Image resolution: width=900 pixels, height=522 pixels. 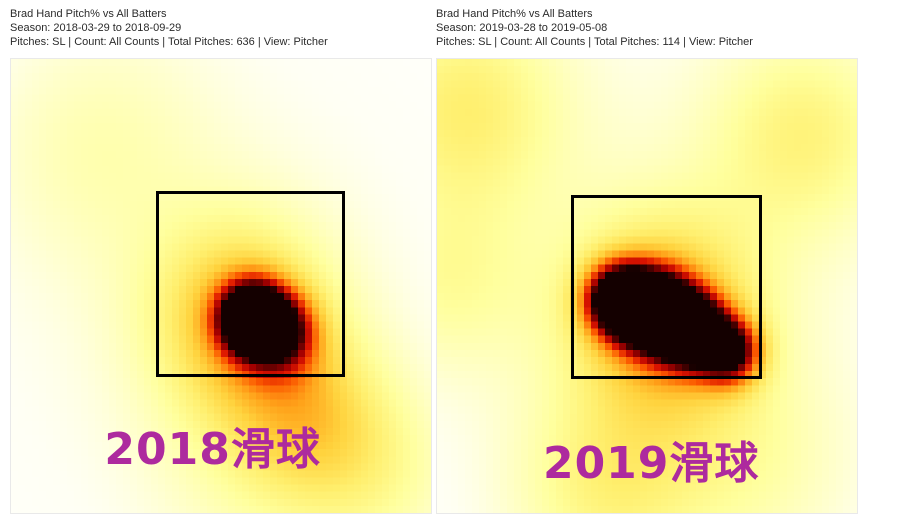 I want to click on chart-title-2019: Brad Hand Pitch% vs All Batters, so click(x=514, y=14).